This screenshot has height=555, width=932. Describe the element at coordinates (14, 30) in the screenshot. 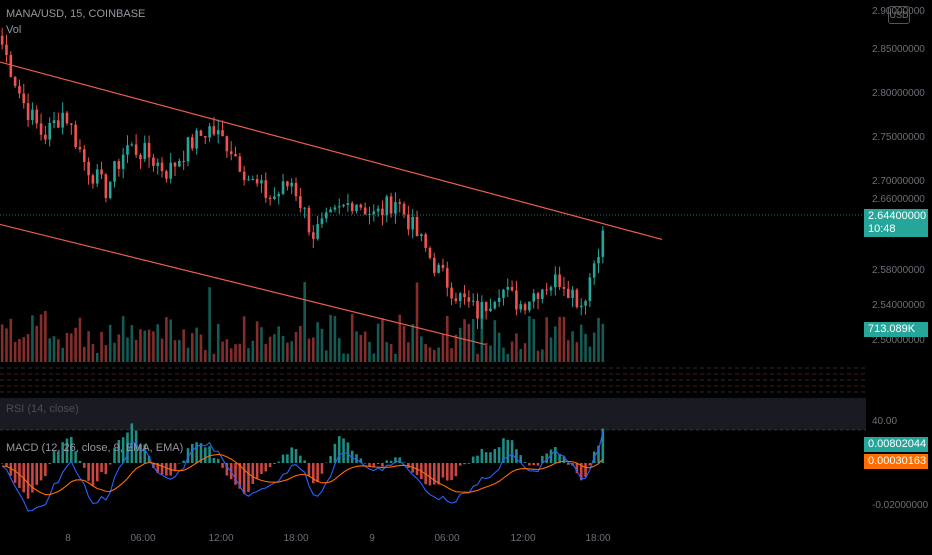

I see `volume-legend: Vol` at that location.